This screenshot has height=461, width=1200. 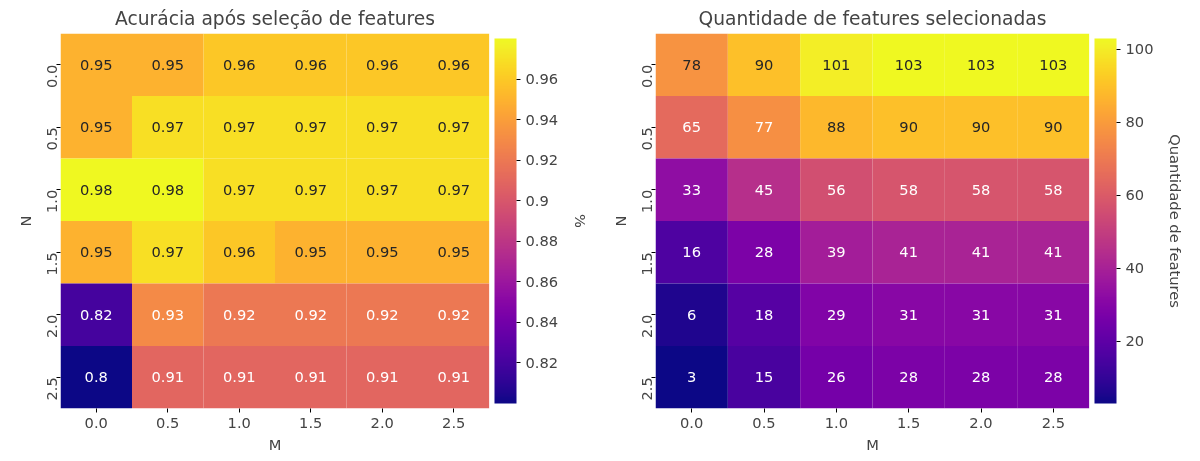 What do you see at coordinates (1175, 221) in the screenshot?
I see `color-bar-title: Quantidade de features` at bounding box center [1175, 221].